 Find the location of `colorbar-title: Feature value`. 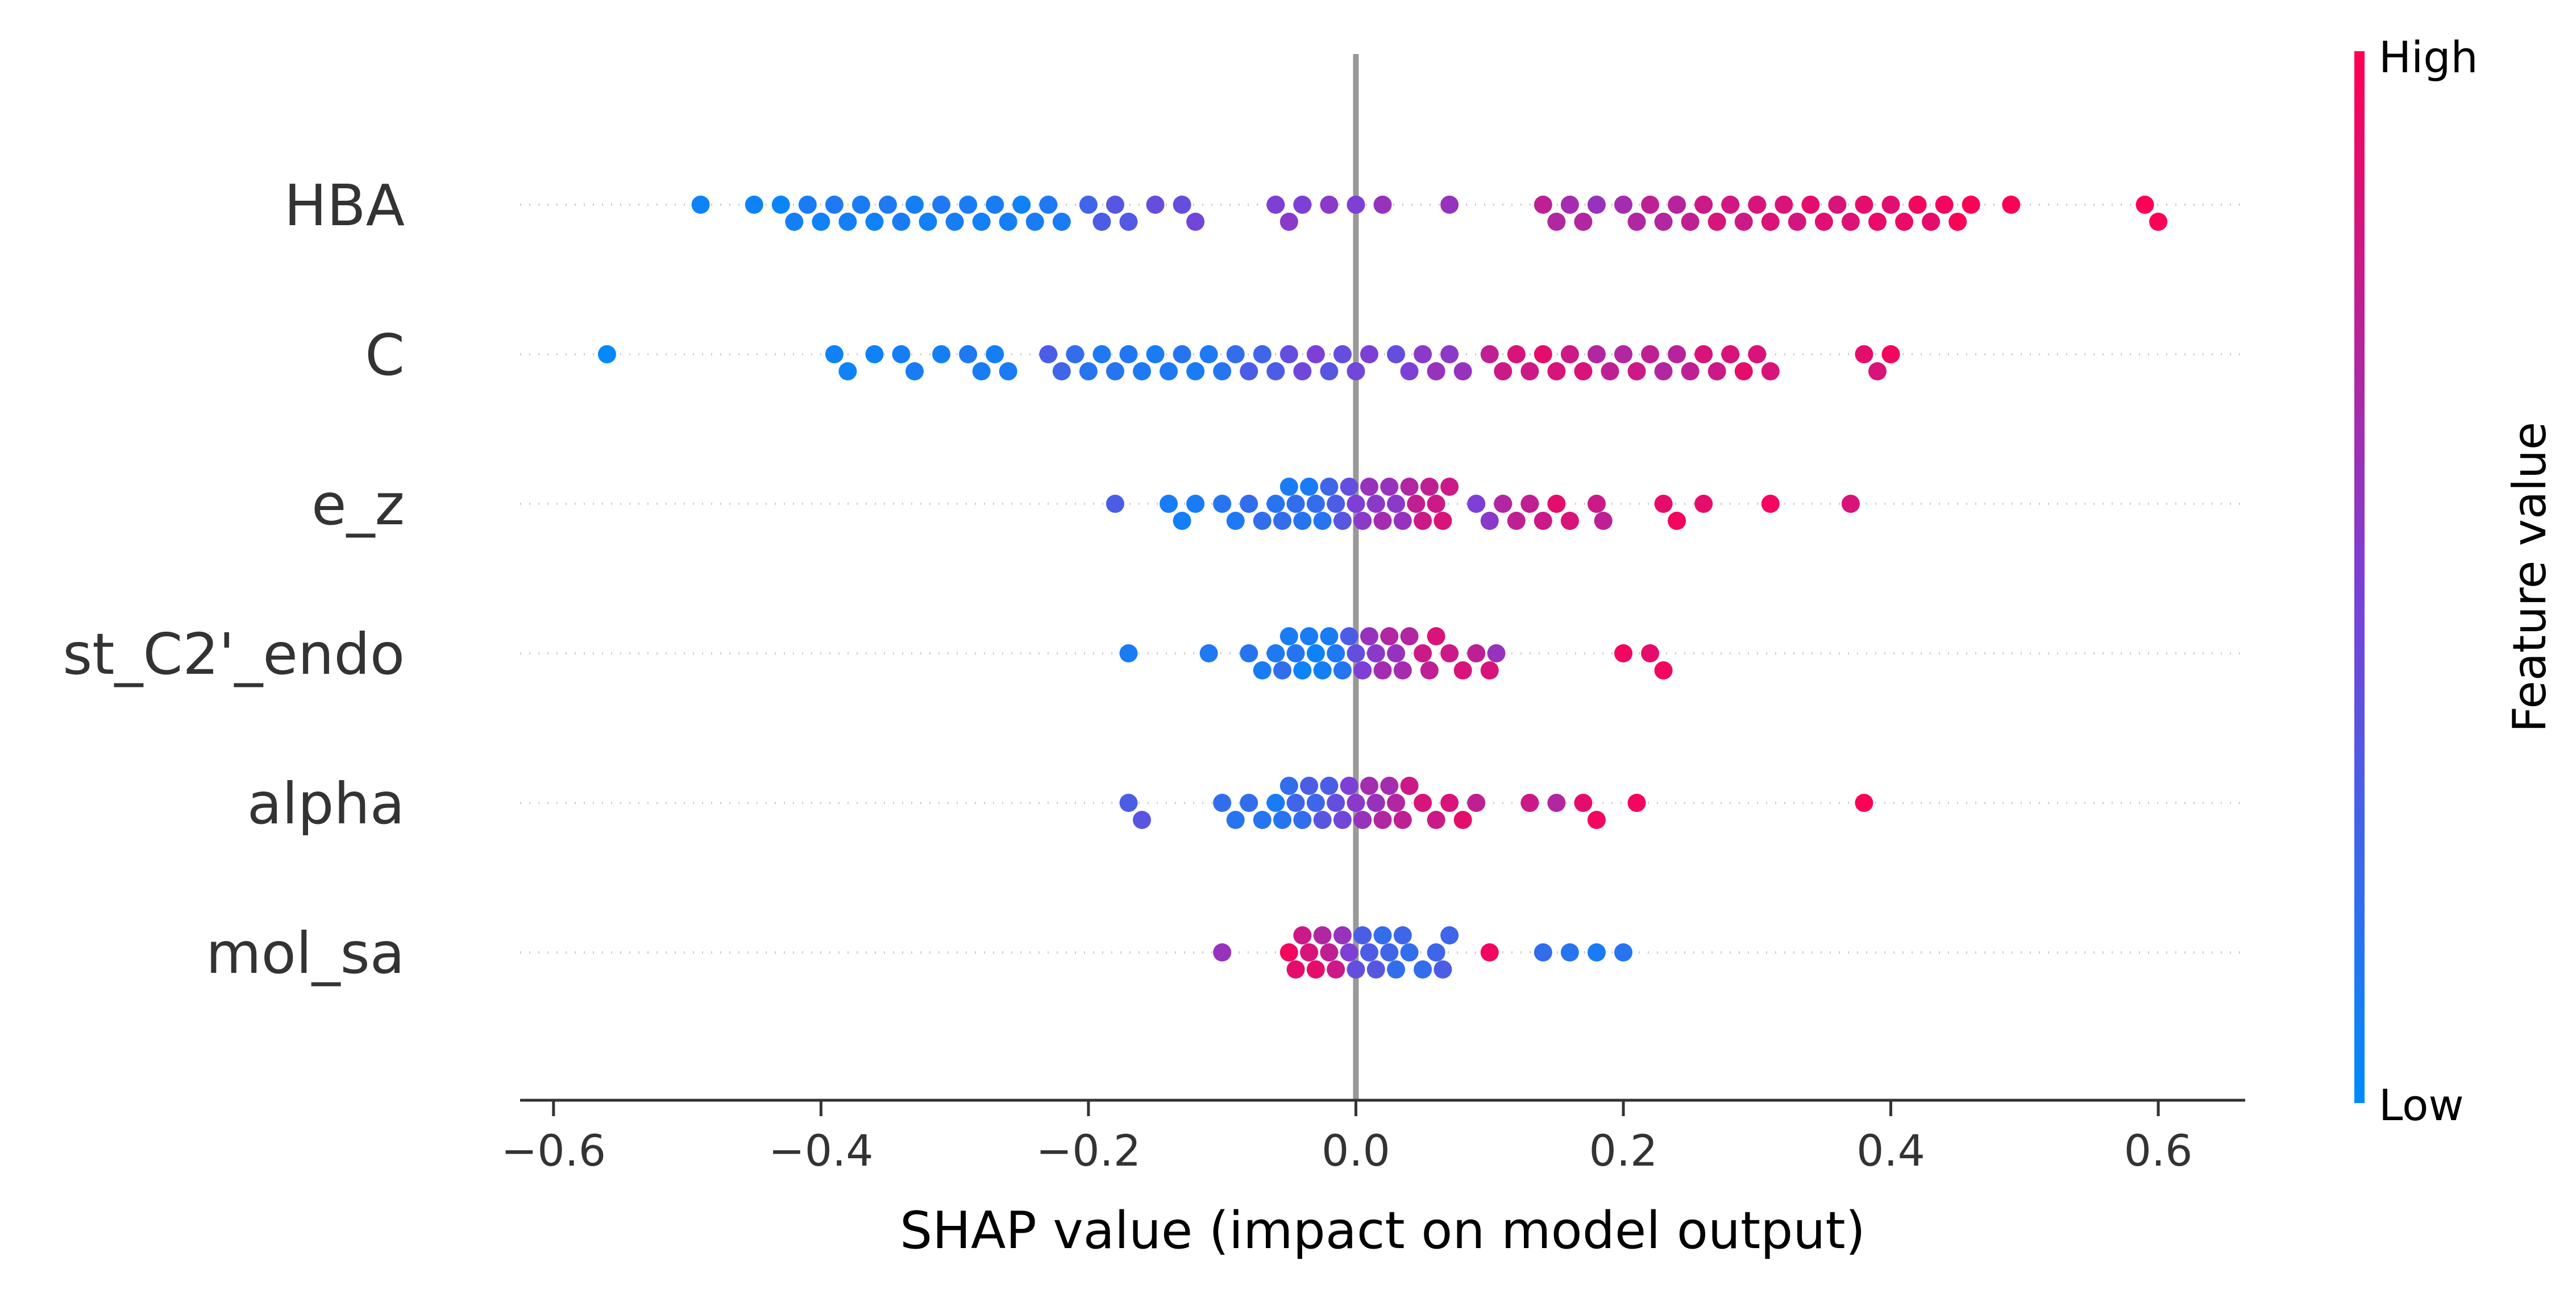

colorbar-title: Feature value is located at coordinates (2530, 577).